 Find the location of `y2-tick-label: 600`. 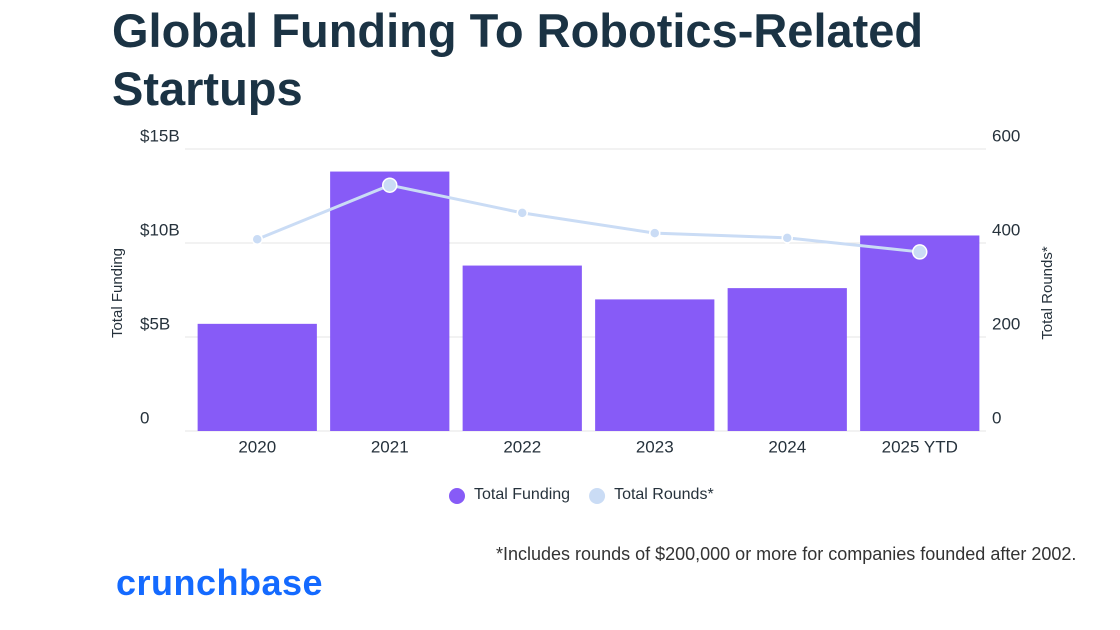

y2-tick-label: 600 is located at coordinates (1006, 135).